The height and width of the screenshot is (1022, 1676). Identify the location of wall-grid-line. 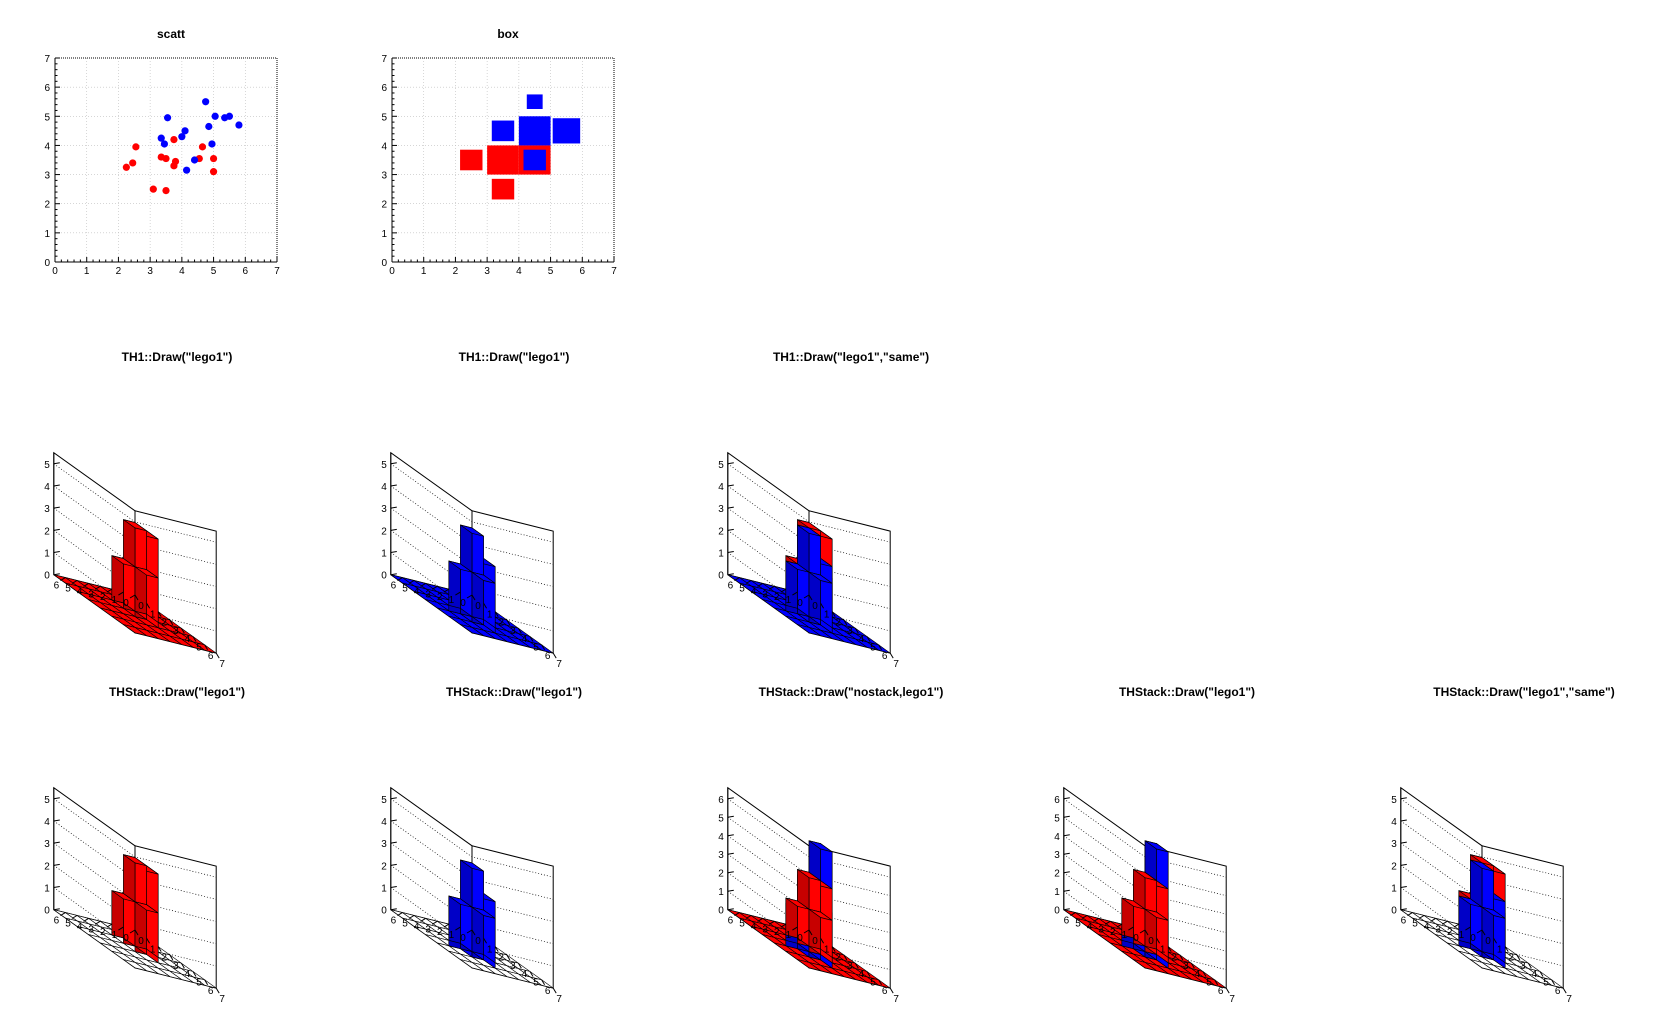
(1482, 838).